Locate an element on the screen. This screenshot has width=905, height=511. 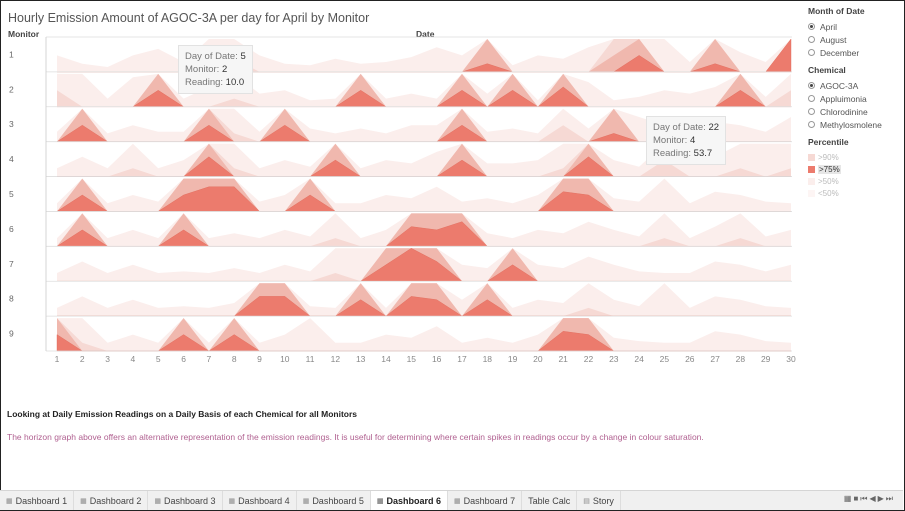
tab-dashboard-2: ▦ Dashboard 2 is located at coordinates (111, 500).